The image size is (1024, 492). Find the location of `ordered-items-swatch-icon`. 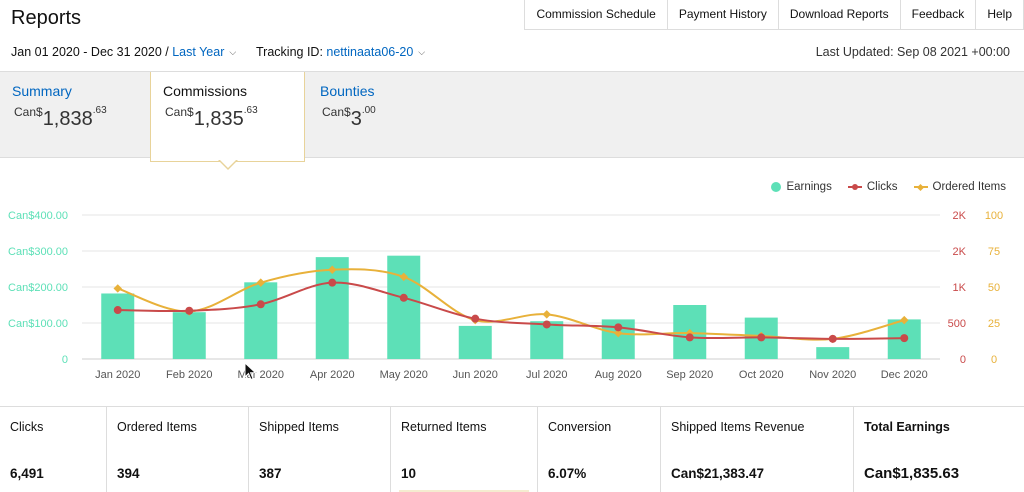

ordered-items-swatch-icon is located at coordinates (920, 187).